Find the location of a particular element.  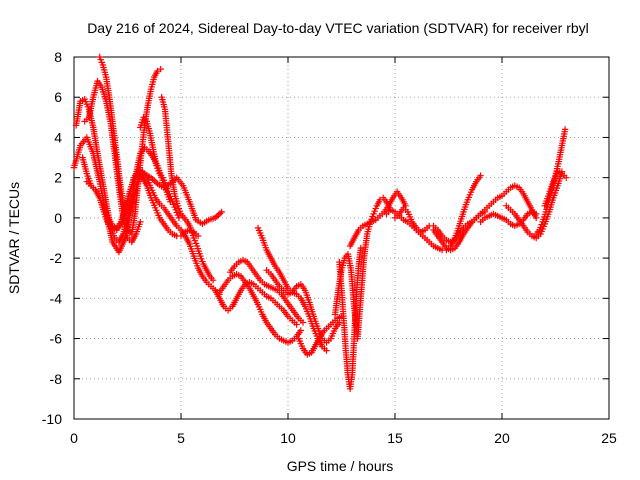

x-tick-label: 0 is located at coordinates (74, 438).